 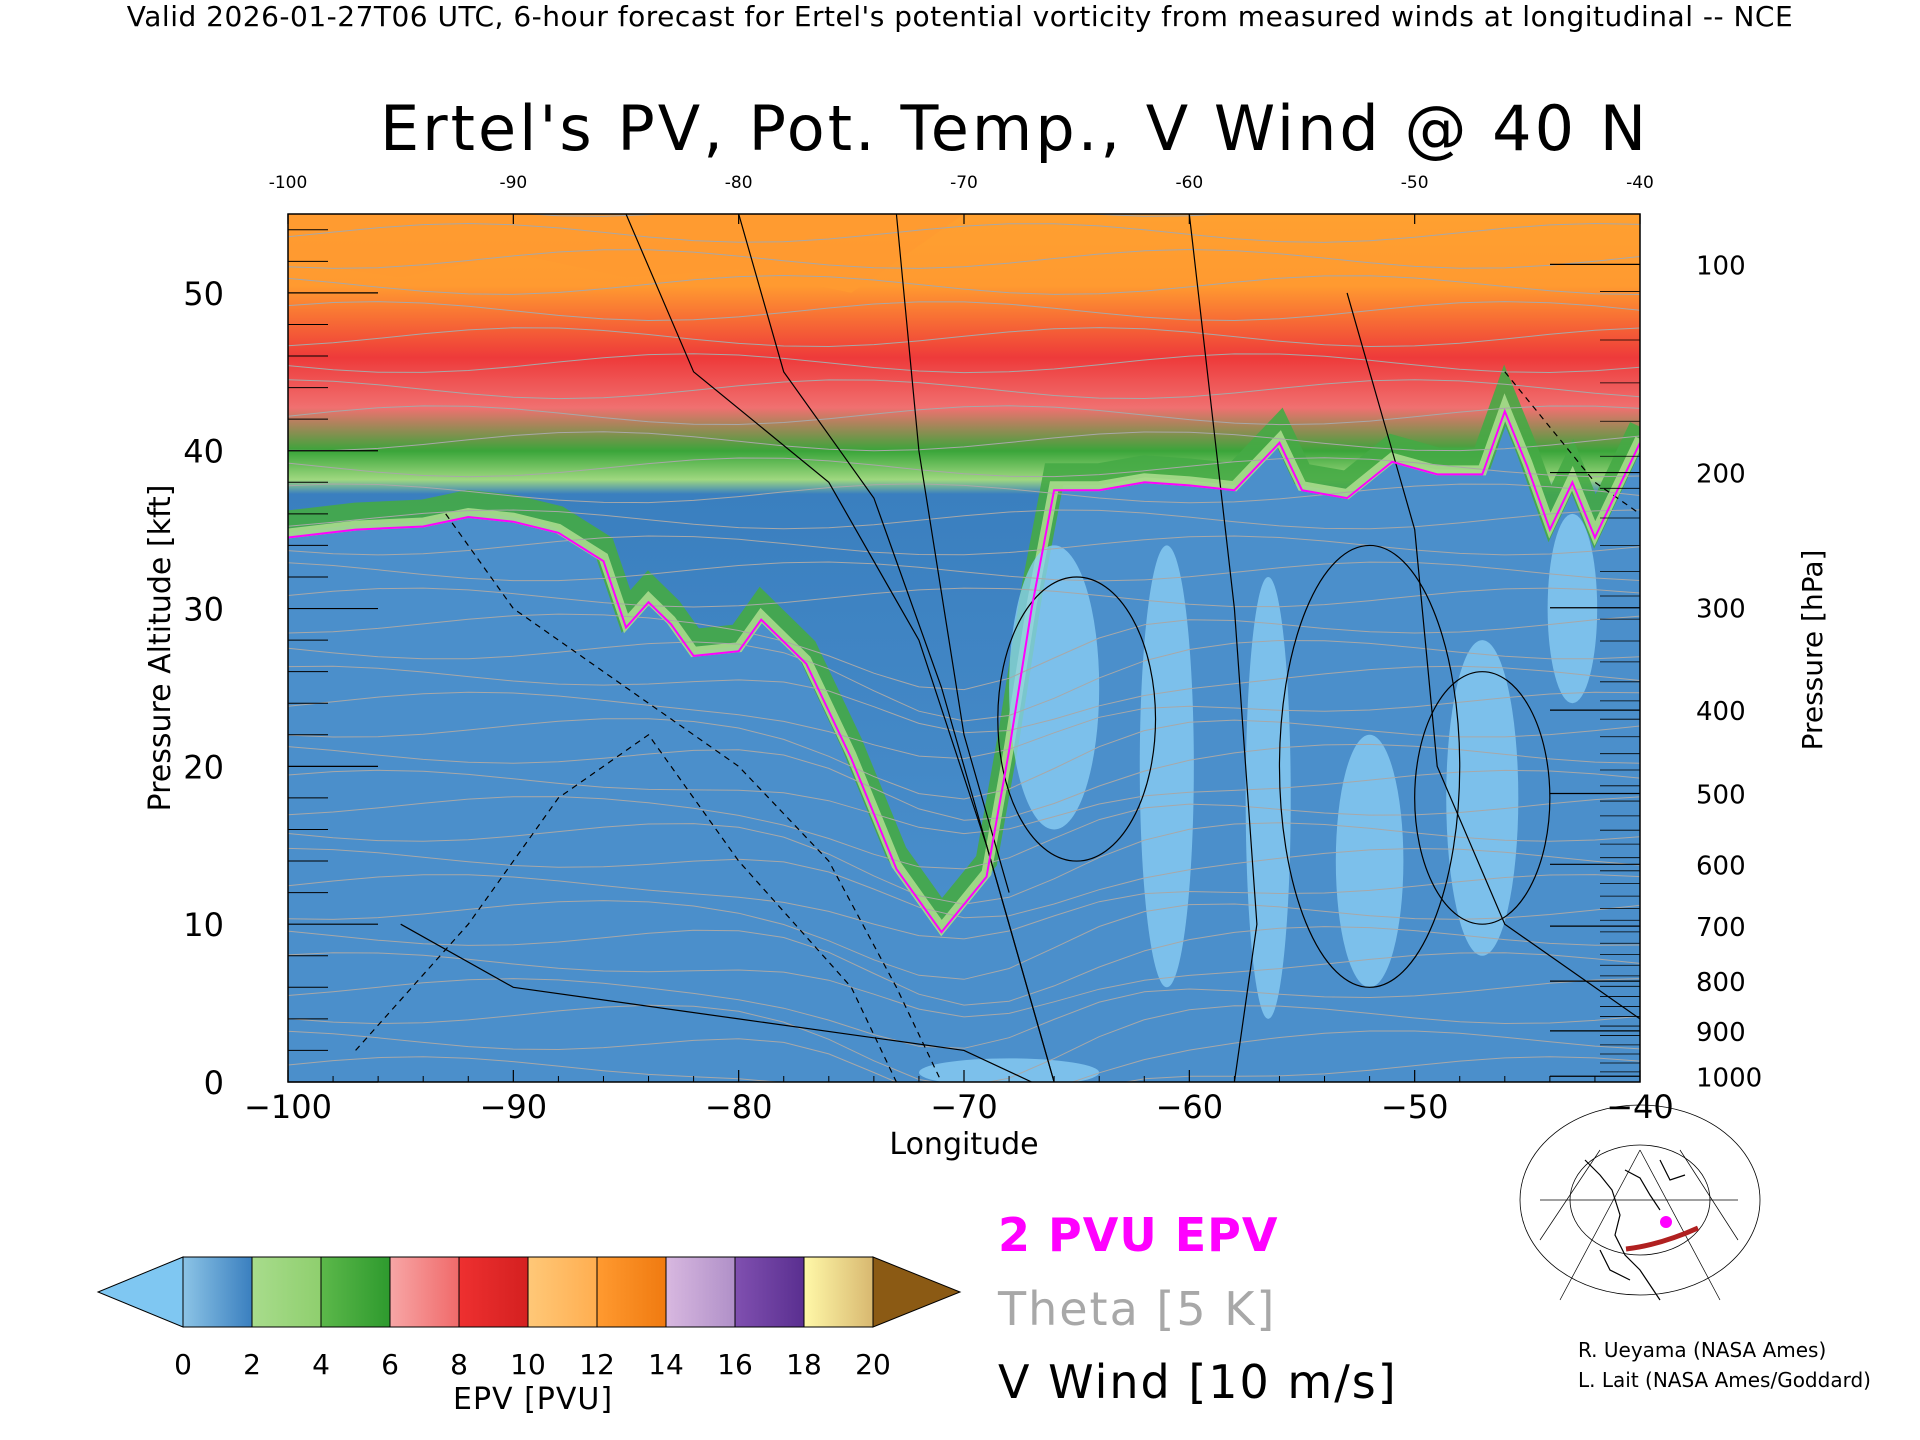 What do you see at coordinates (459, 1364) in the screenshot?
I see `colorbar-tick-label: 8` at bounding box center [459, 1364].